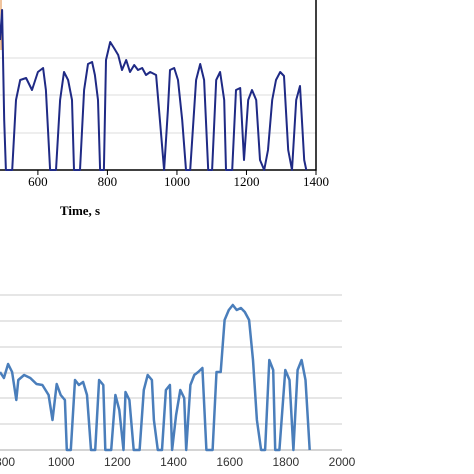  I want to click on x-axis-label: Time, s, so click(80, 210).